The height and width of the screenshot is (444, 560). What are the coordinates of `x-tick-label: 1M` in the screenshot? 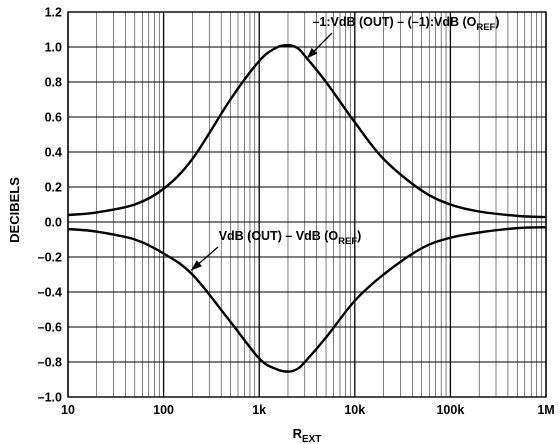 It's located at (545, 410).